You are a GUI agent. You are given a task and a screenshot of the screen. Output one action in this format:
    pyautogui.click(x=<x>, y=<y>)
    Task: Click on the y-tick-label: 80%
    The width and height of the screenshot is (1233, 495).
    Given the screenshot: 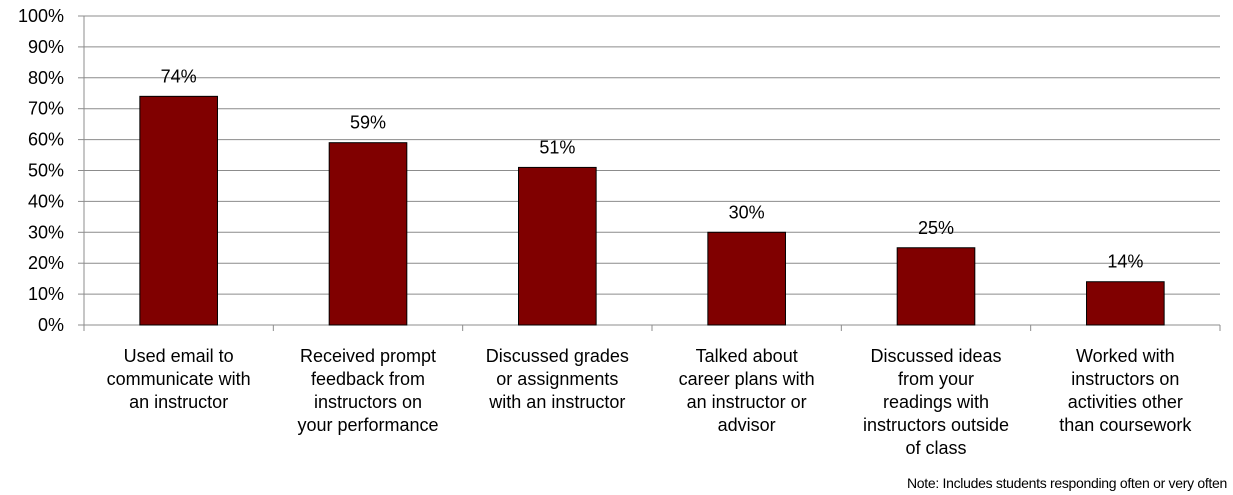 What is the action you would take?
    pyautogui.click(x=46, y=78)
    